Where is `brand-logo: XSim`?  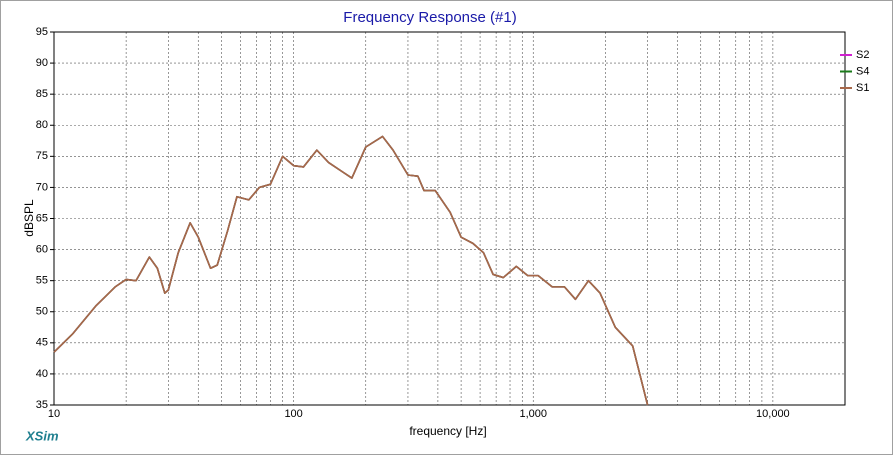
brand-logo: XSim is located at coordinates (42, 435).